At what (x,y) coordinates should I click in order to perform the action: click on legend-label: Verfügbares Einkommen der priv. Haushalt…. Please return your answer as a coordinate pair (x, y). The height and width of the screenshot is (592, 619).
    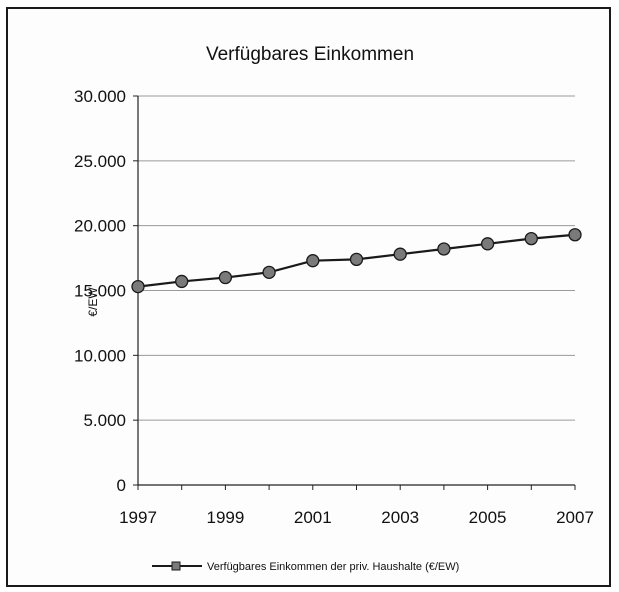
    Looking at the image, I should click on (333, 567).